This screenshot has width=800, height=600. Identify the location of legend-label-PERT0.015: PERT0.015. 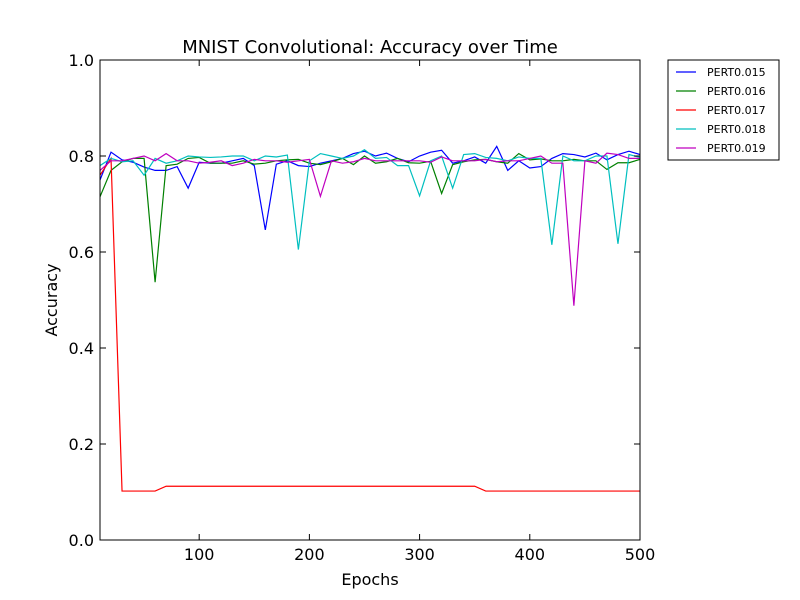
(736, 72).